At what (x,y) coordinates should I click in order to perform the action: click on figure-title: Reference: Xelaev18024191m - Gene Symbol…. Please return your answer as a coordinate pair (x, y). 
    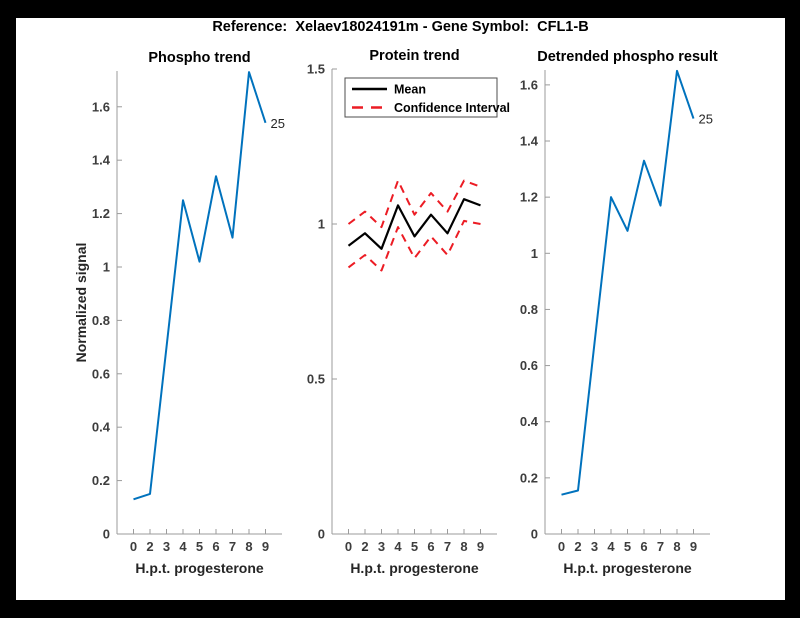
    Looking at the image, I should click on (400, 27).